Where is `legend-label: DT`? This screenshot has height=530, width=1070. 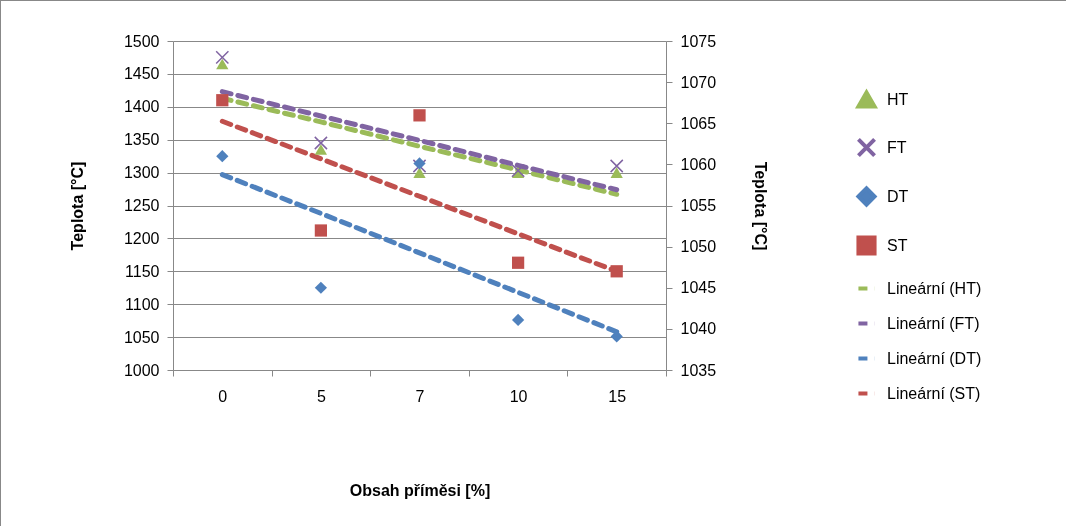
legend-label: DT is located at coordinates (898, 196).